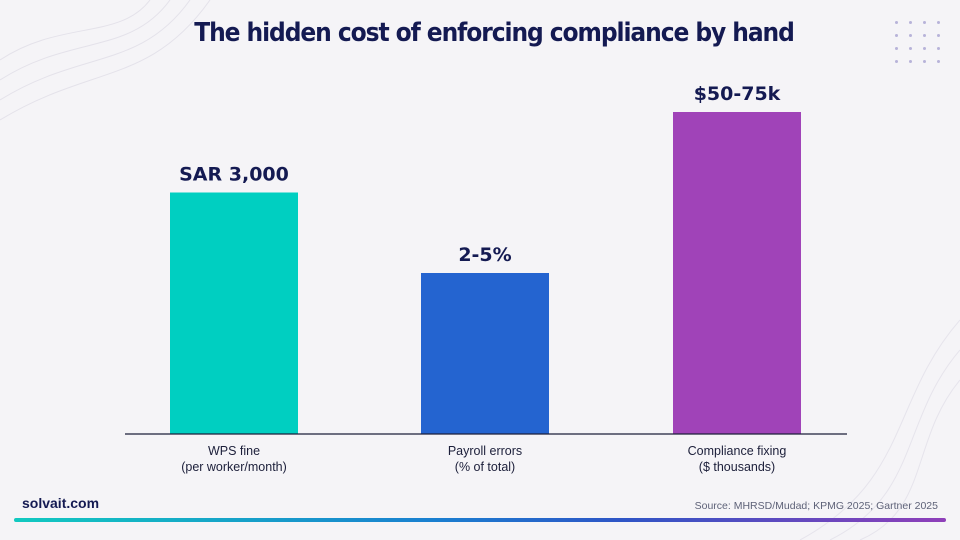 The width and height of the screenshot is (960, 540). Describe the element at coordinates (234, 467) in the screenshot. I see `category-label-1-line-2: (per worker/month)` at that location.